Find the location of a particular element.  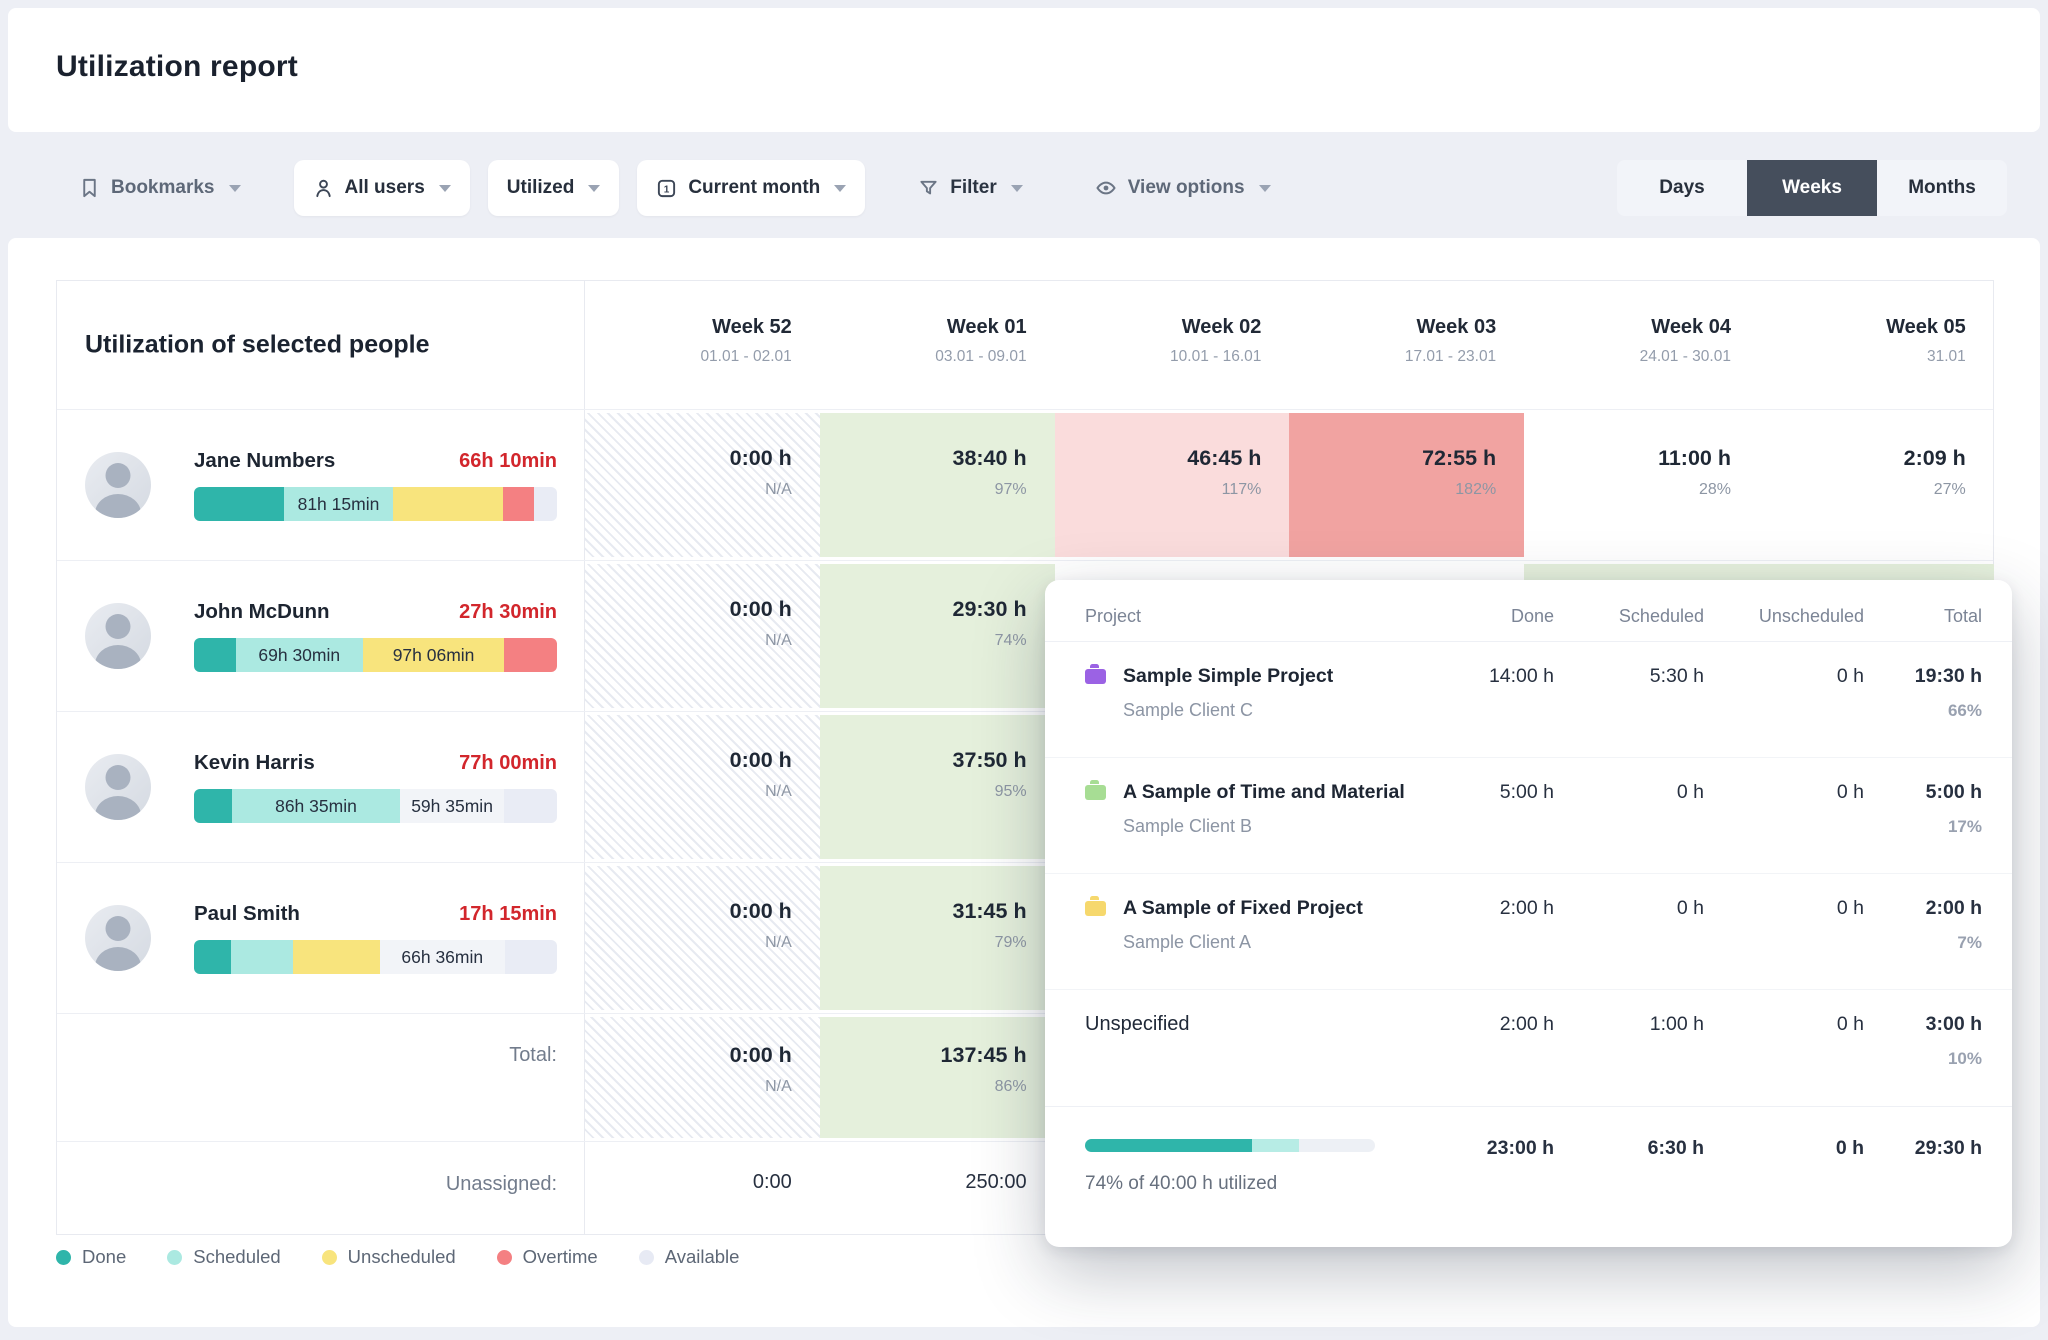

person-name: John McDunn is located at coordinates (262, 611).